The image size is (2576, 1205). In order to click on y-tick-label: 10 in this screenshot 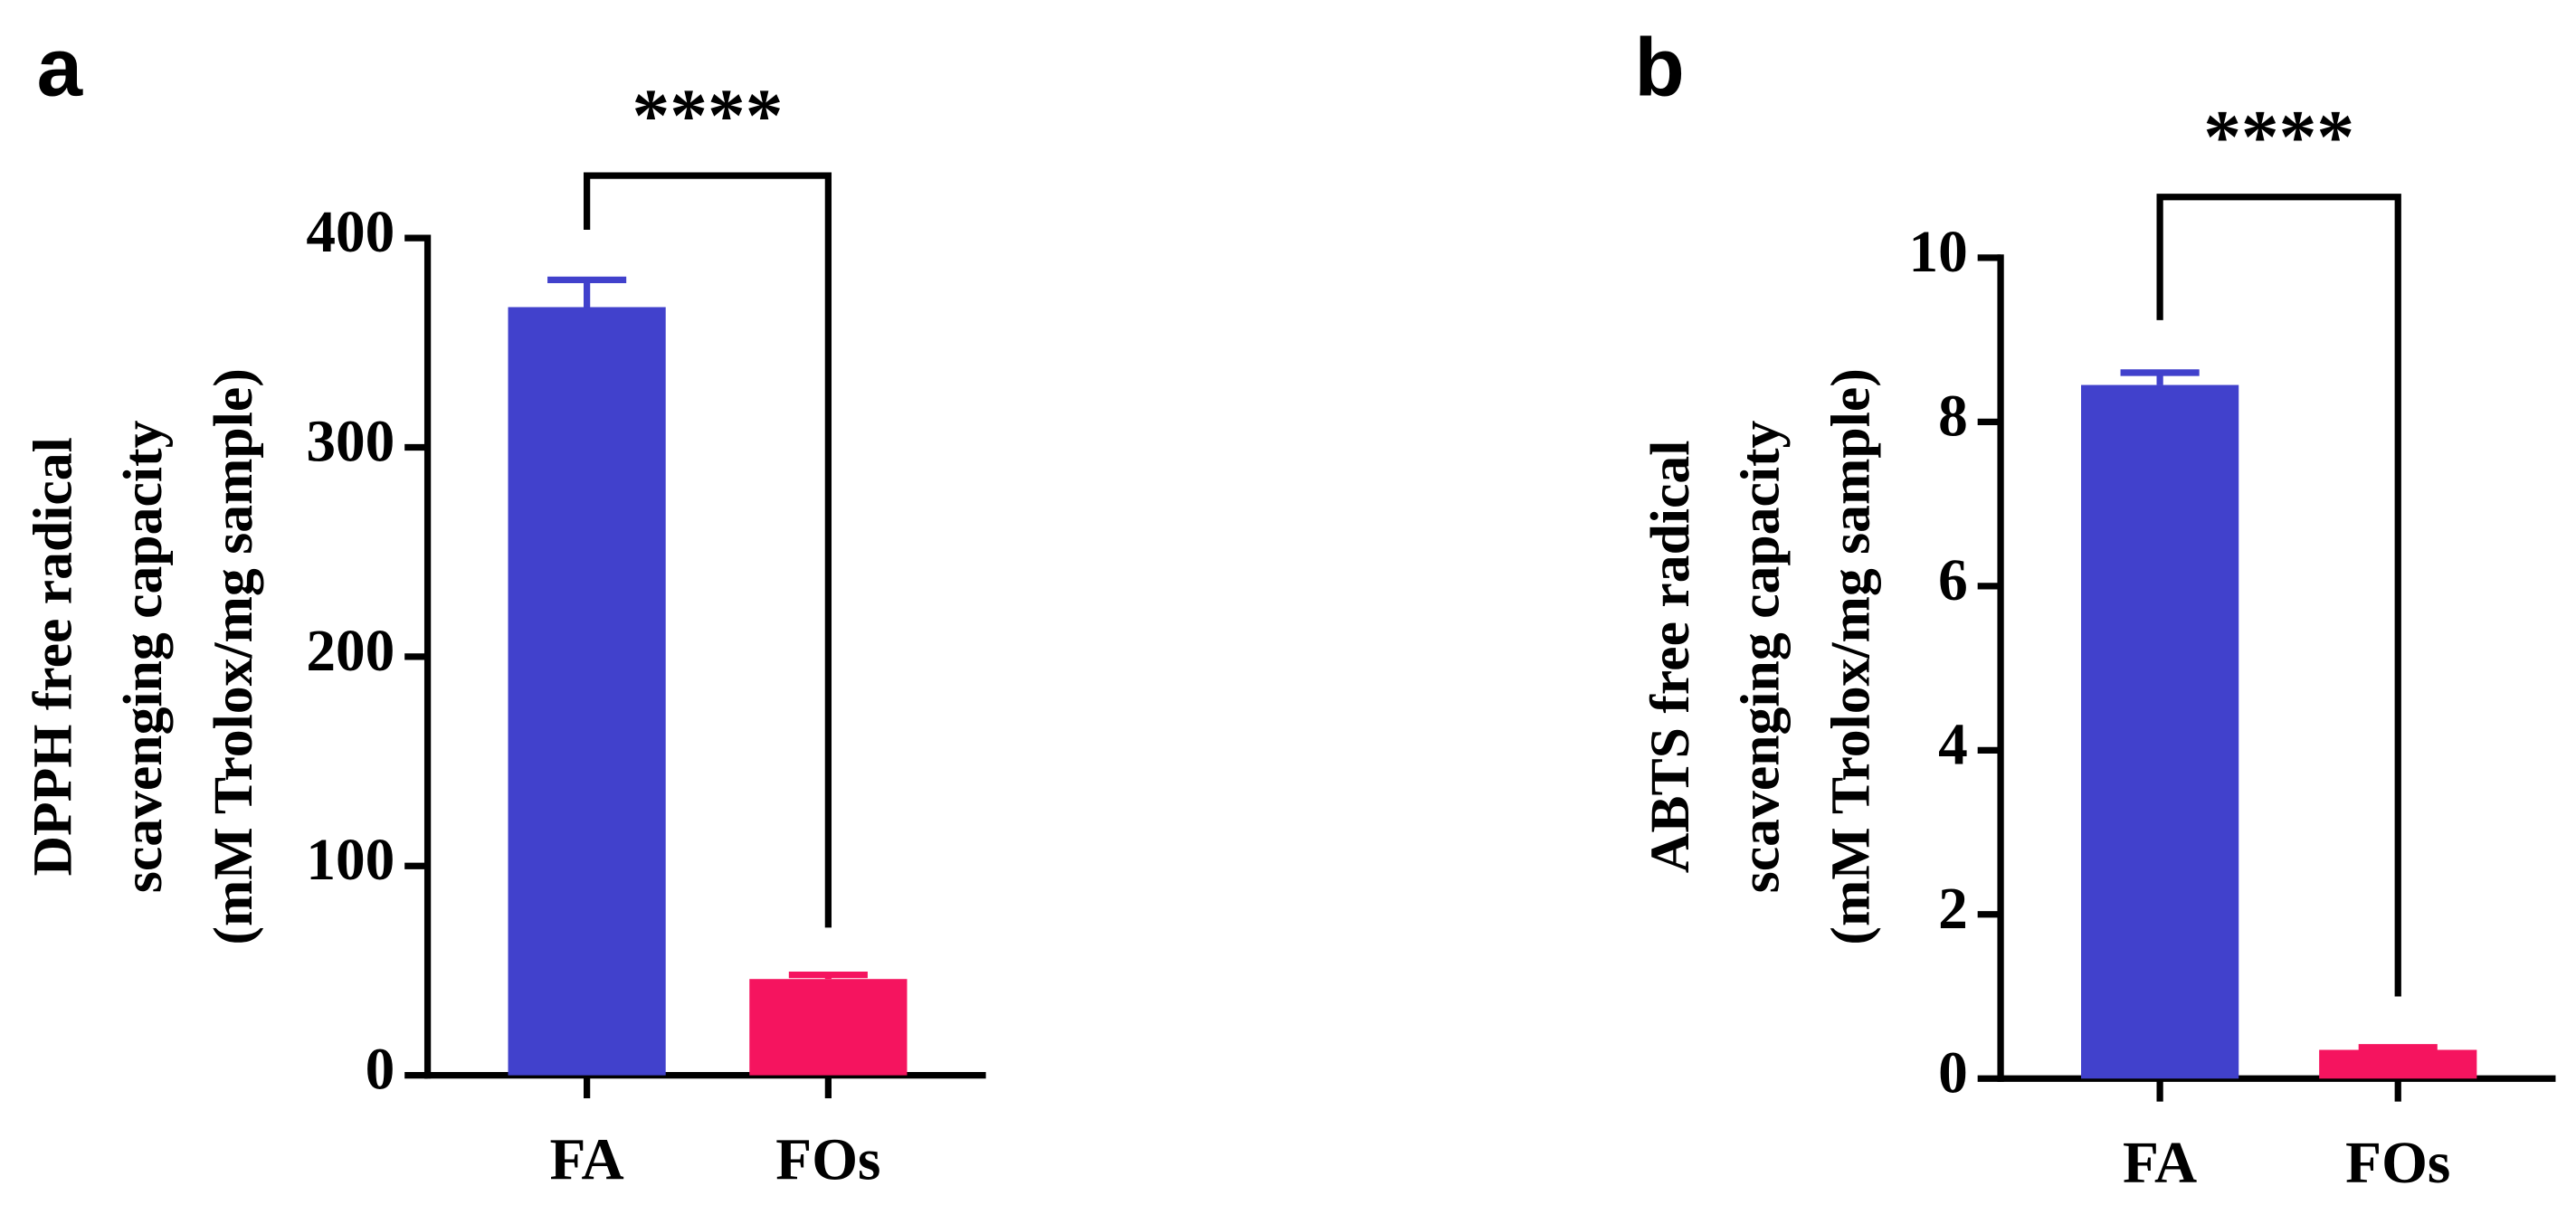, I will do `click(1937, 253)`.